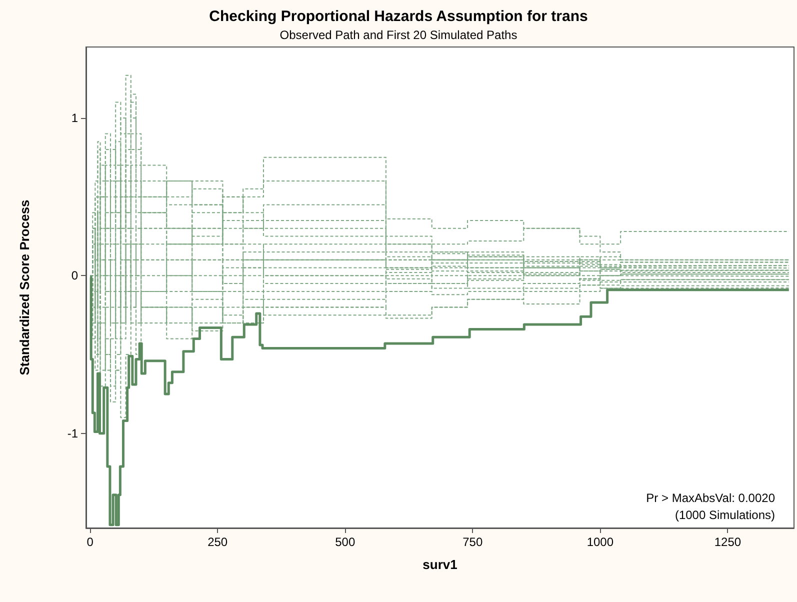 This screenshot has width=797, height=602. Describe the element at coordinates (399, 35) in the screenshot. I see `chart-subtitle: Observed Path and First 20 Simulated Paths` at that location.